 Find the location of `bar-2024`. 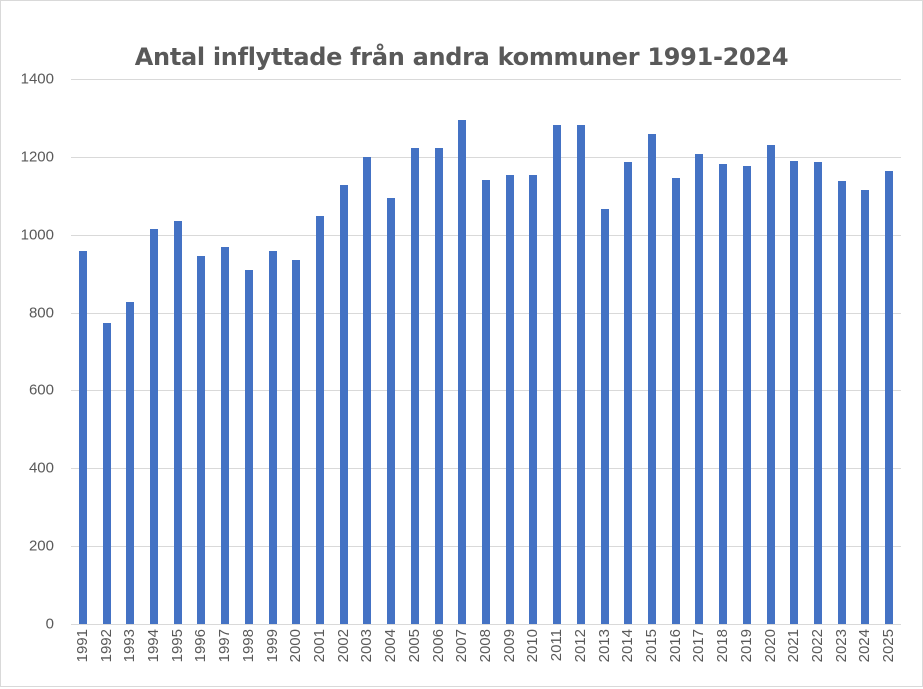

bar-2024 is located at coordinates (865, 406).